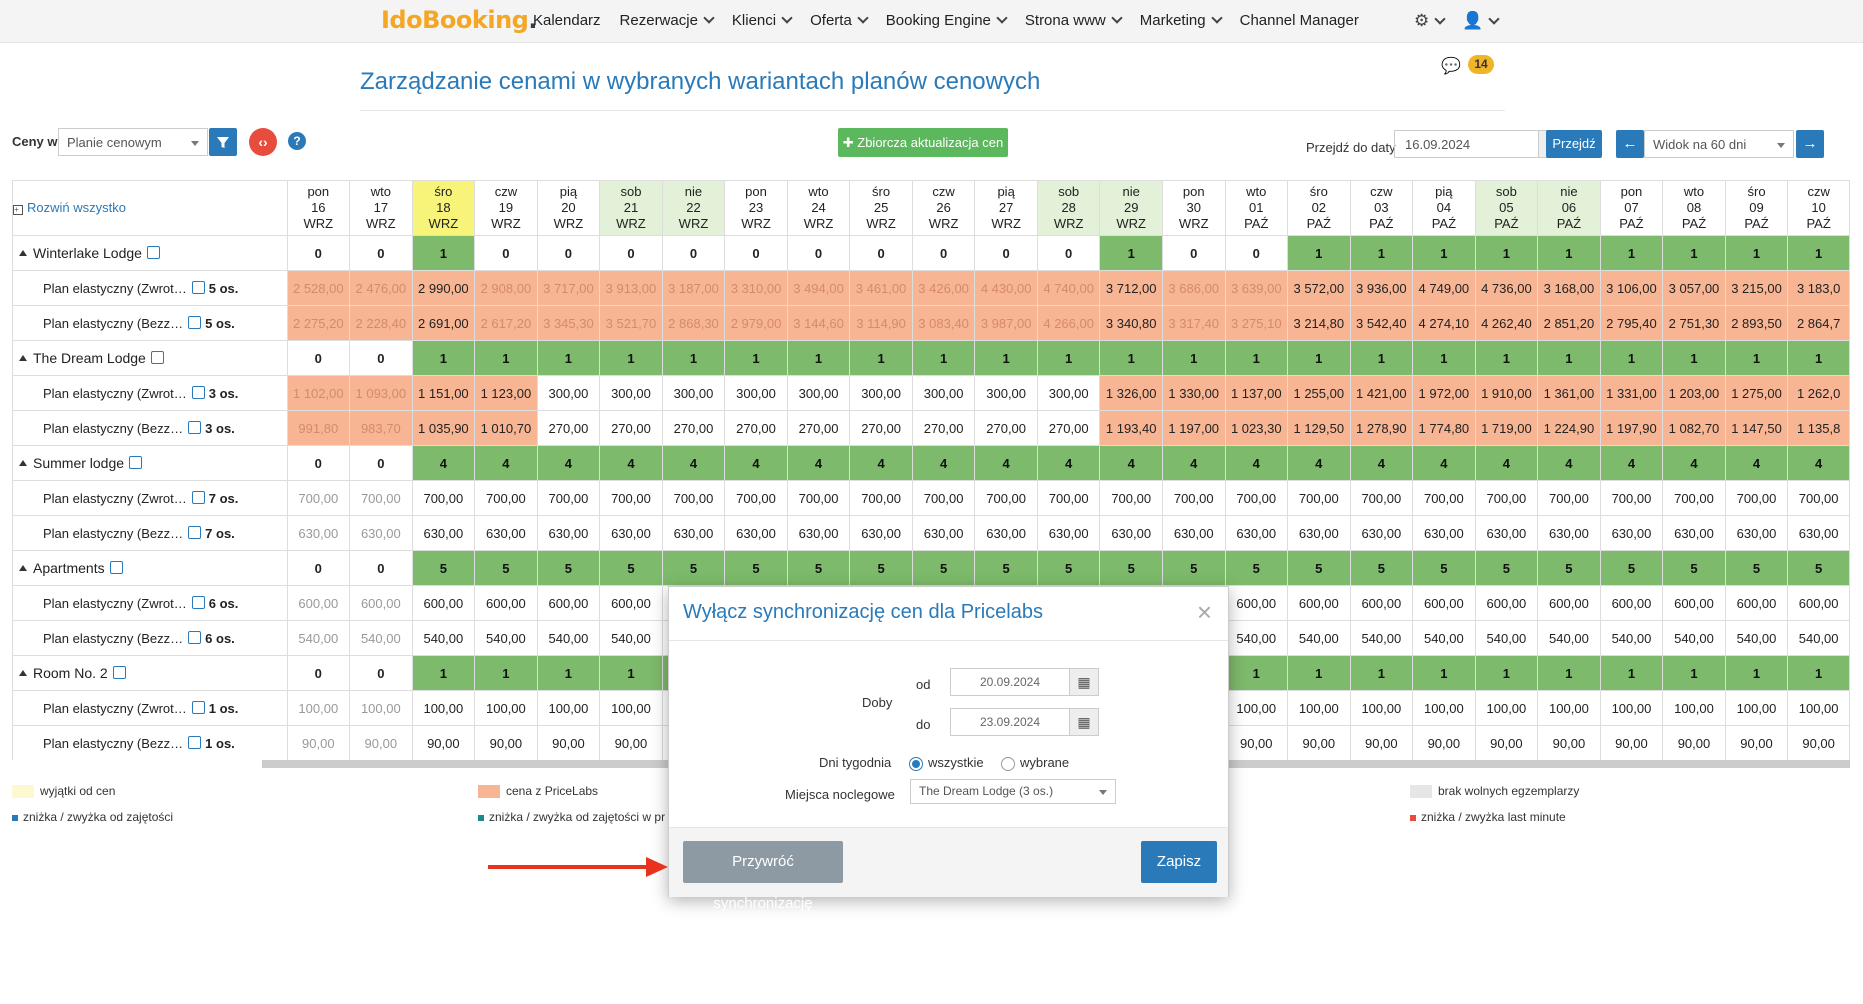  What do you see at coordinates (1381, 323) in the screenshot?
I see `price-cell: 3 542,40` at bounding box center [1381, 323].